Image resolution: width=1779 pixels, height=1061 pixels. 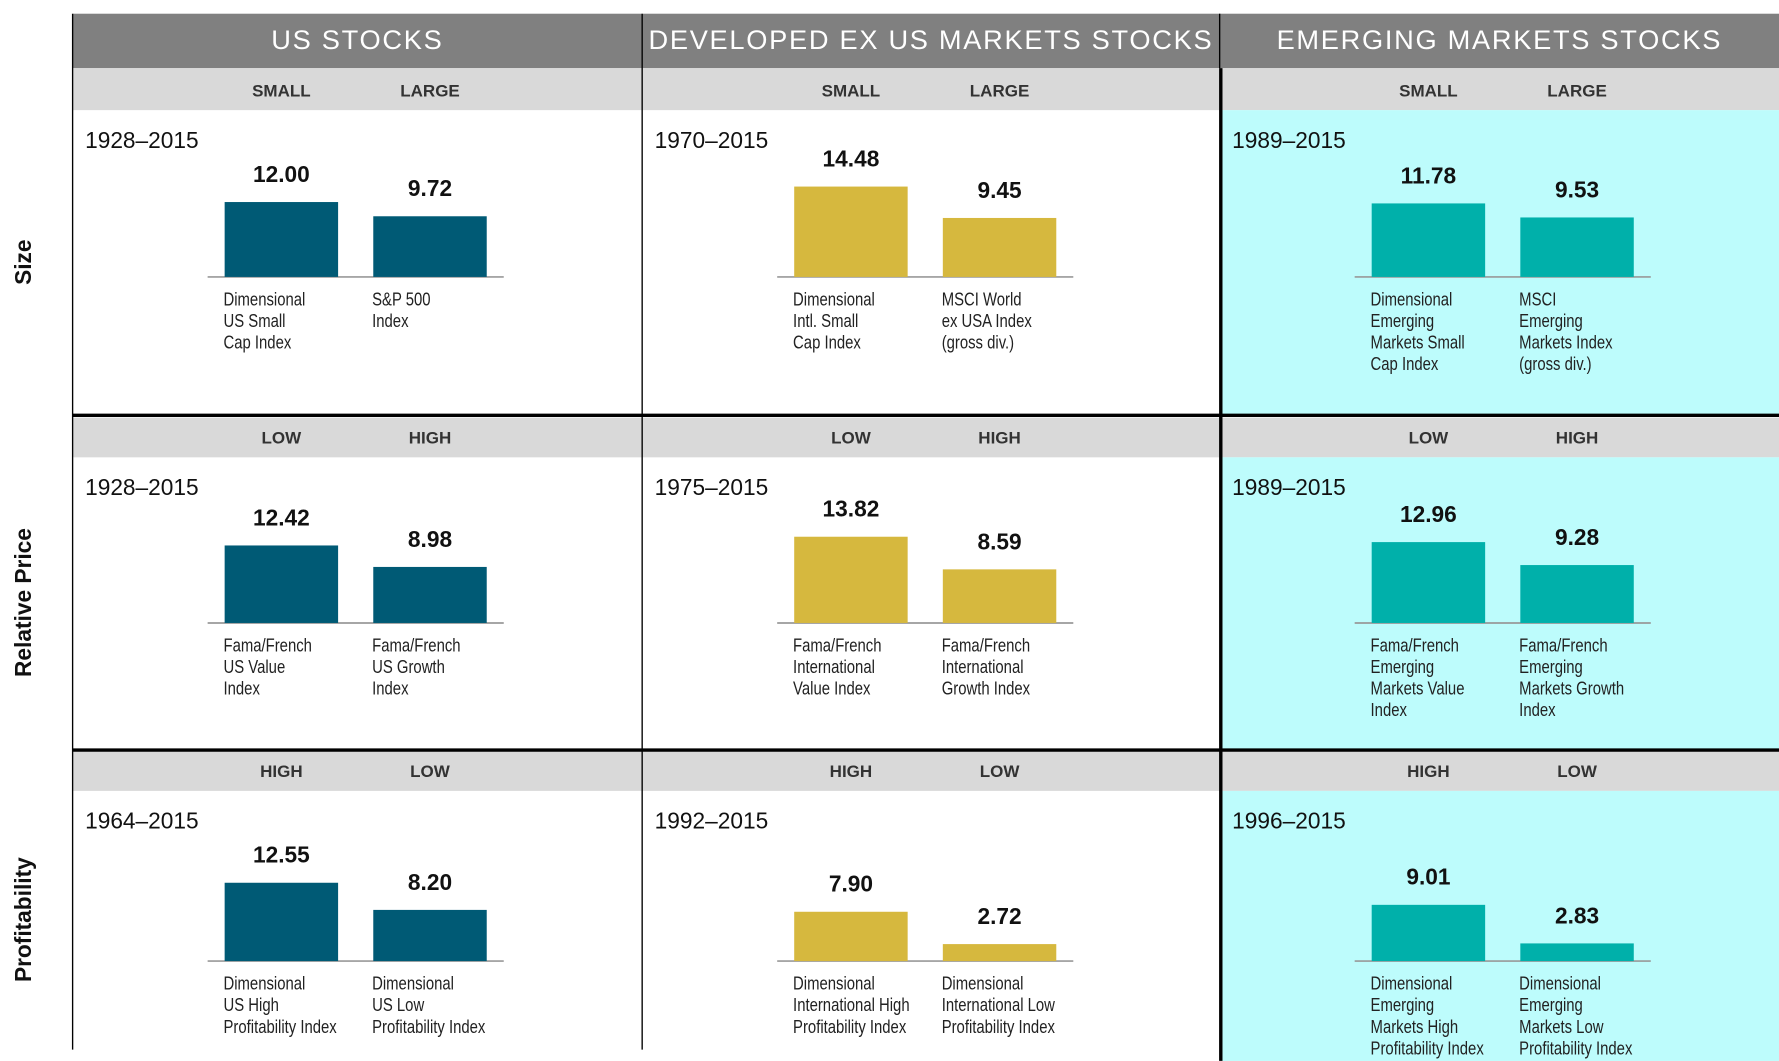 I want to click on index-label: International High, so click(x=851, y=1005).